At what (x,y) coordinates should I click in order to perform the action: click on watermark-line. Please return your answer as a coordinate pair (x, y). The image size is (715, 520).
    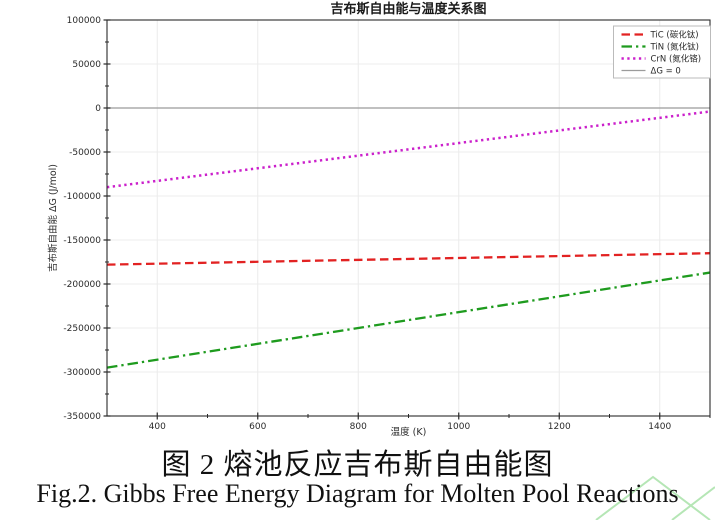
    Looking at the image, I should click on (693, 503).